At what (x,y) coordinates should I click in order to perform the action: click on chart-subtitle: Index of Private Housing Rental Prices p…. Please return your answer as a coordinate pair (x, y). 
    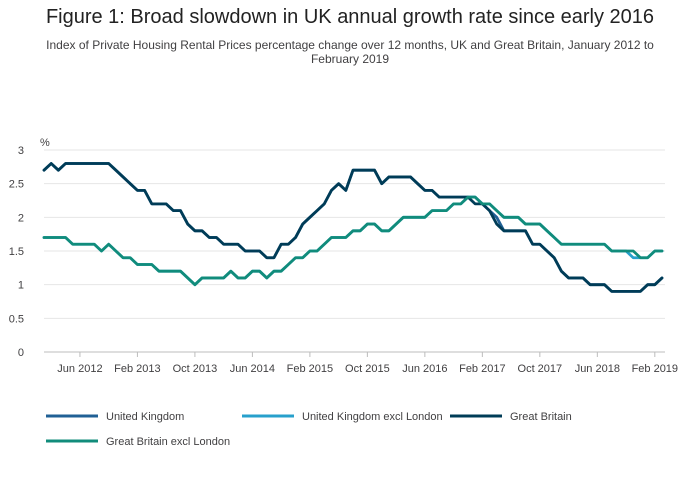
    Looking at the image, I should click on (350, 52).